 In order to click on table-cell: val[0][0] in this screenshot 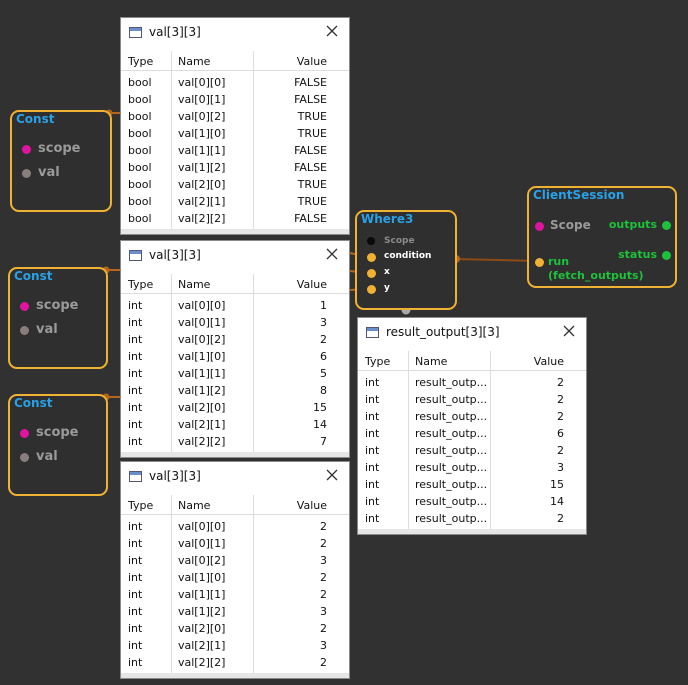, I will do `click(202, 526)`.